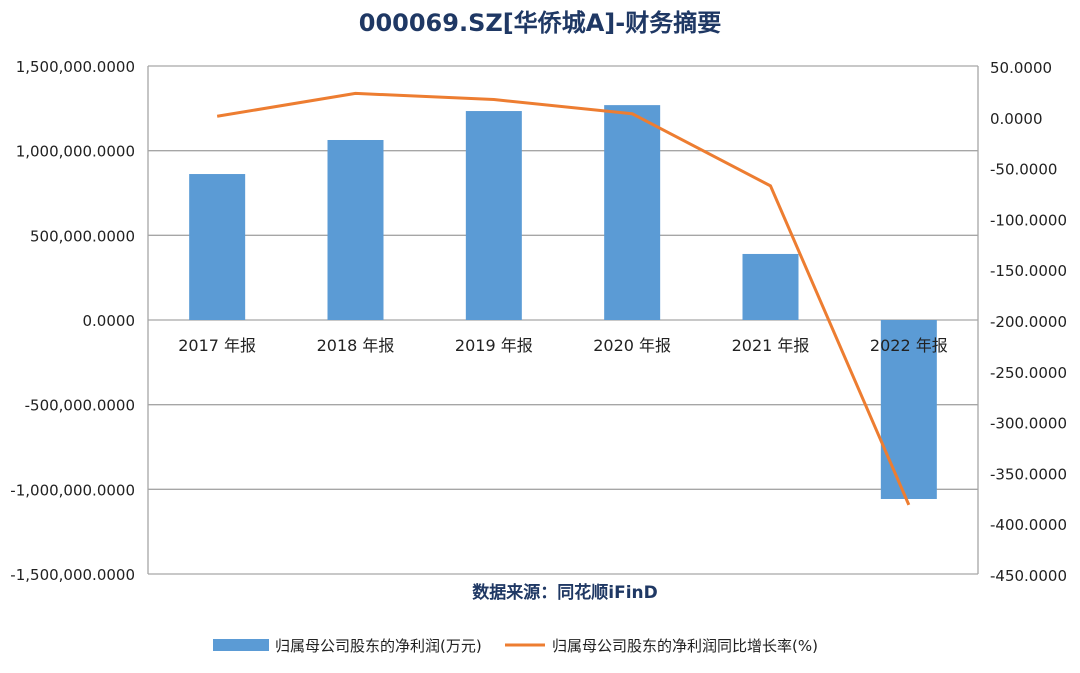 This screenshot has width=1080, height=673. Describe the element at coordinates (109, 321) in the screenshot. I see `left-axis-tick-label: 0.0000` at that location.